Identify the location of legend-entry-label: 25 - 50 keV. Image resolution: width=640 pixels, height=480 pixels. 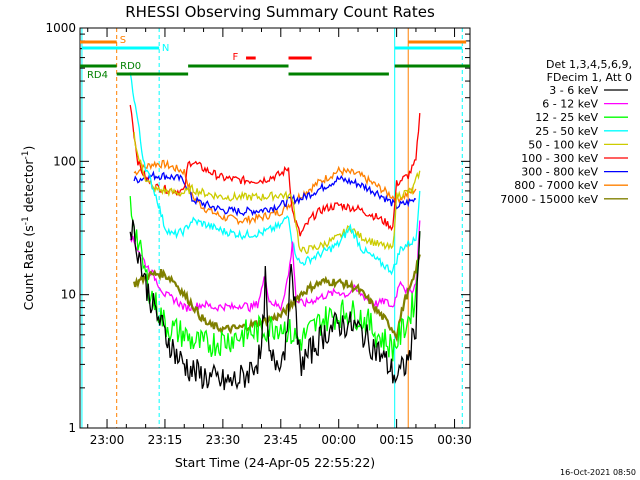
(566, 131).